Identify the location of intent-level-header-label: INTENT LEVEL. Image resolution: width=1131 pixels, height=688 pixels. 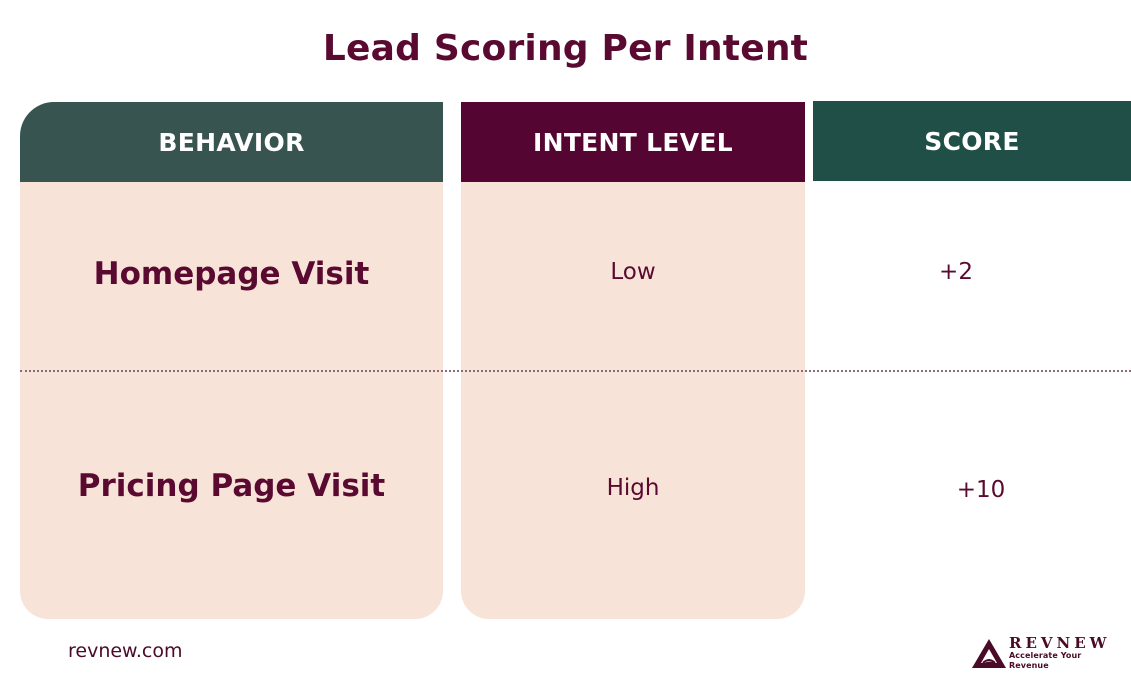
(633, 142).